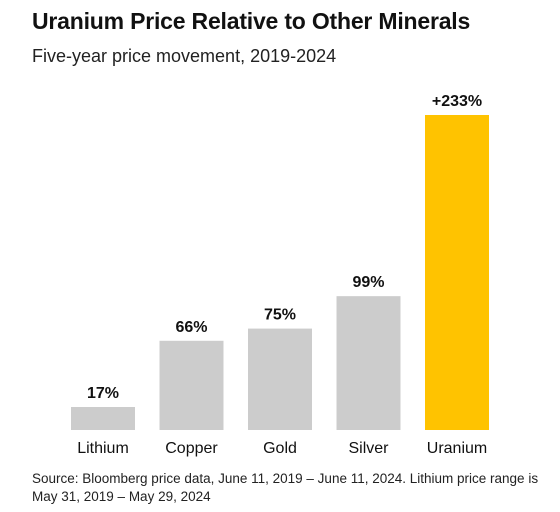 This screenshot has width=560, height=512. What do you see at coordinates (103, 448) in the screenshot?
I see `category-label-lithium: Lithium` at bounding box center [103, 448].